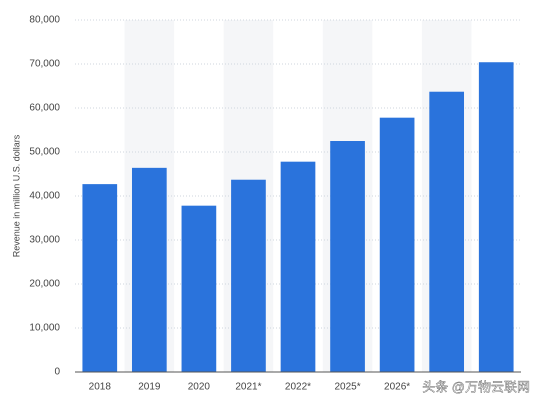 The height and width of the screenshot is (405, 534). I want to click on y-tick-label: 60,000, so click(44, 108).